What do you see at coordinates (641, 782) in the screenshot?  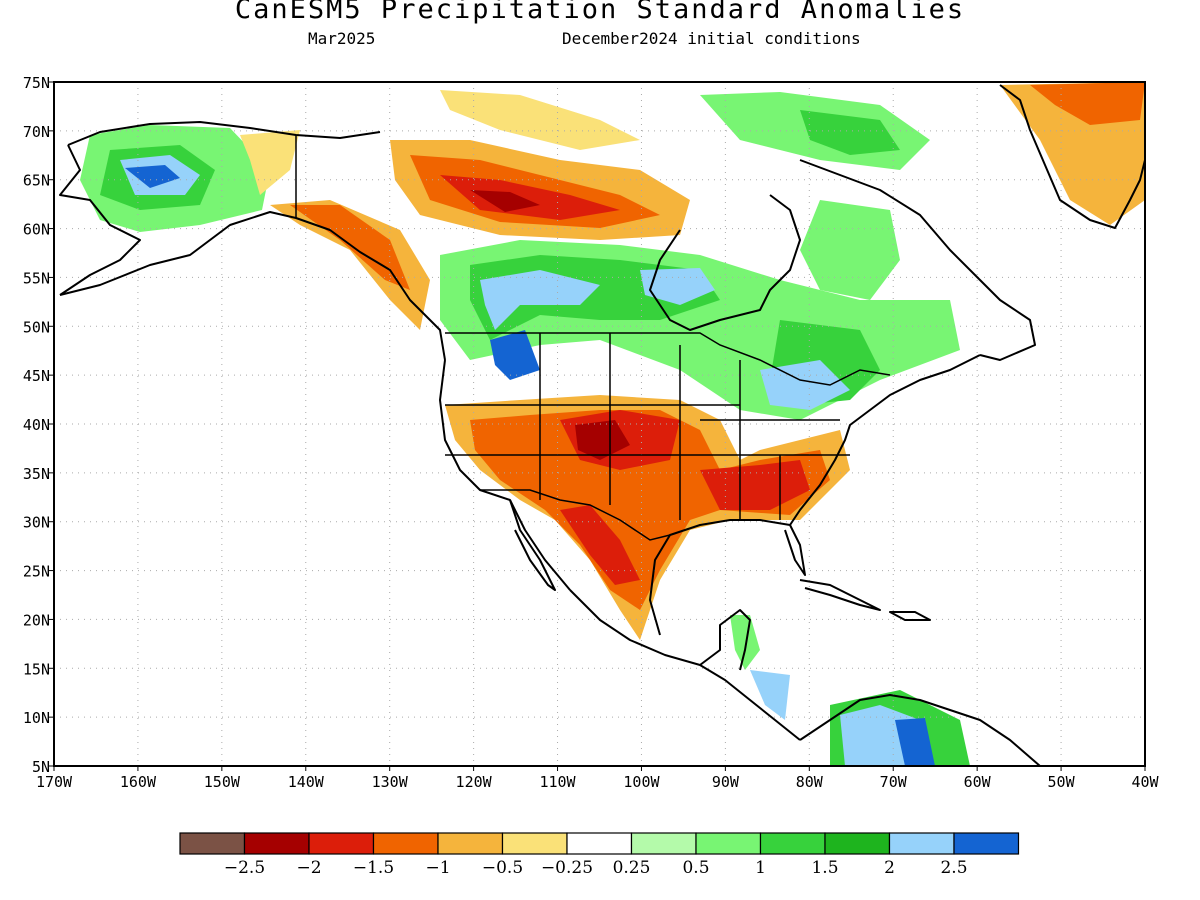 I see `lon-tick-label: 100W` at bounding box center [641, 782].